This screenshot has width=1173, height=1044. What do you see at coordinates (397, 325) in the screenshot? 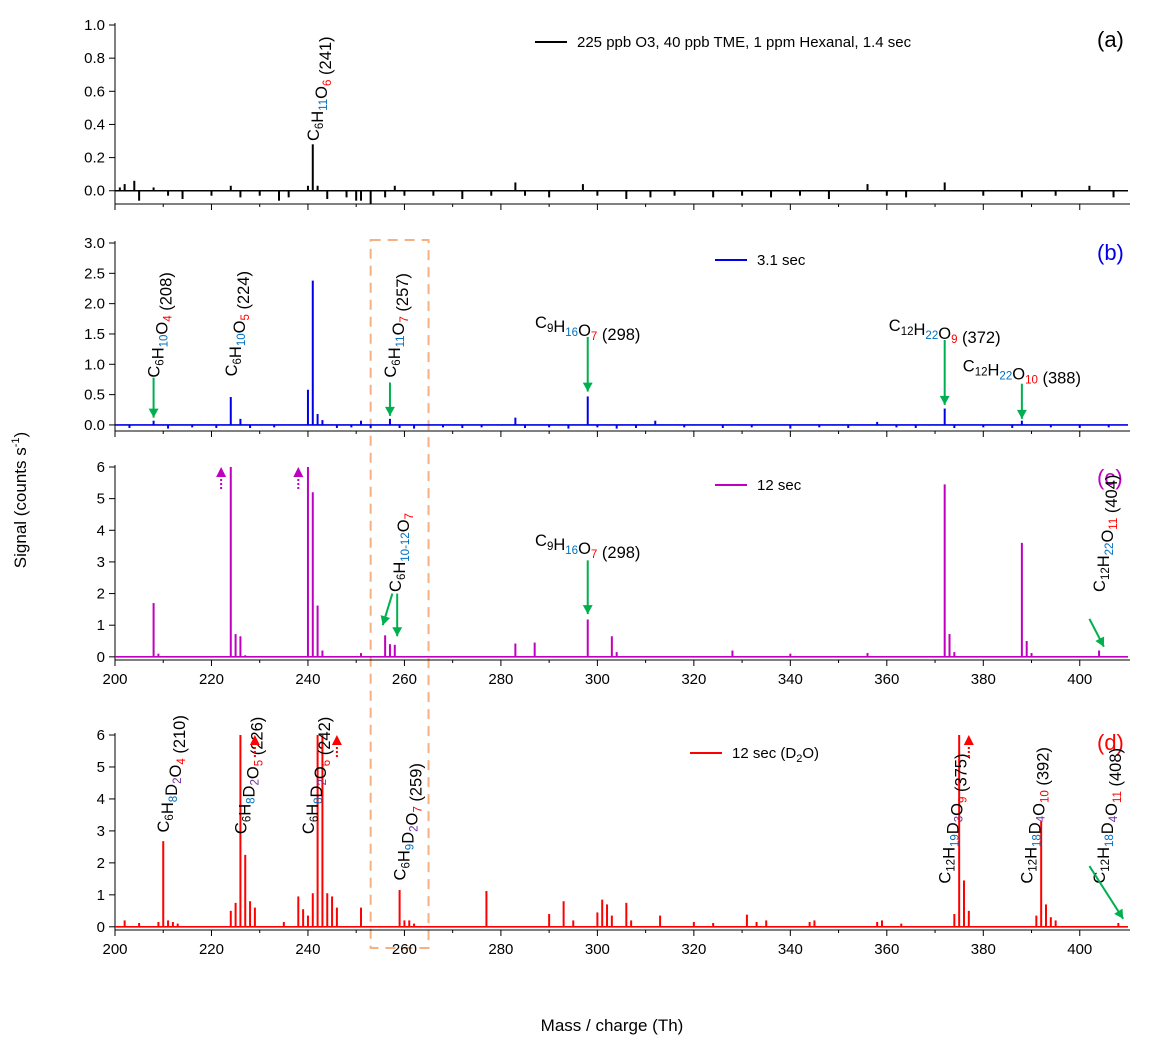
I see `formula-label: C6H11O7 (257)` at bounding box center [397, 325].